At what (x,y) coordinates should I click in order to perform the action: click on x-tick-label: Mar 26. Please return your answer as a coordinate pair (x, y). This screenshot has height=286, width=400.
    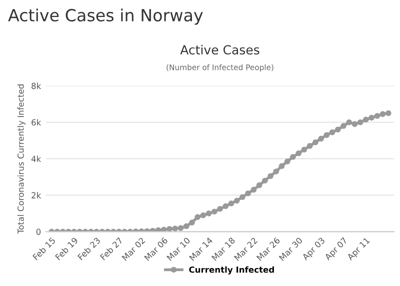
    Looking at the image, I should click on (268, 248).